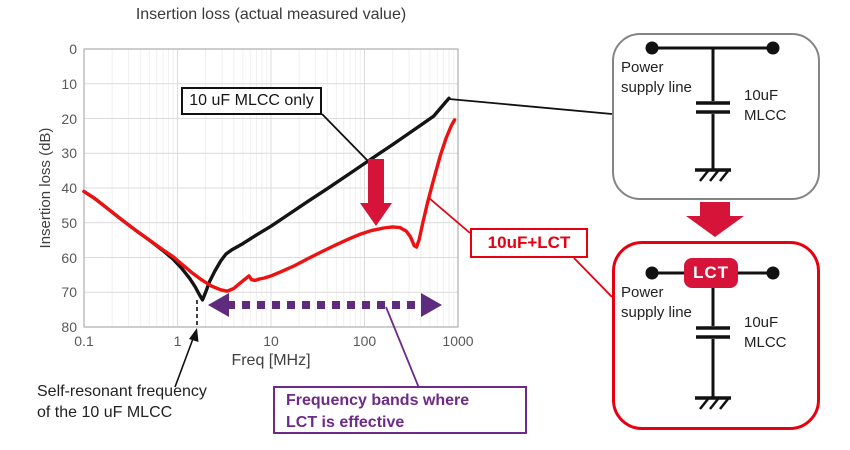  I want to click on y-tick-label: 0, so click(73, 49).